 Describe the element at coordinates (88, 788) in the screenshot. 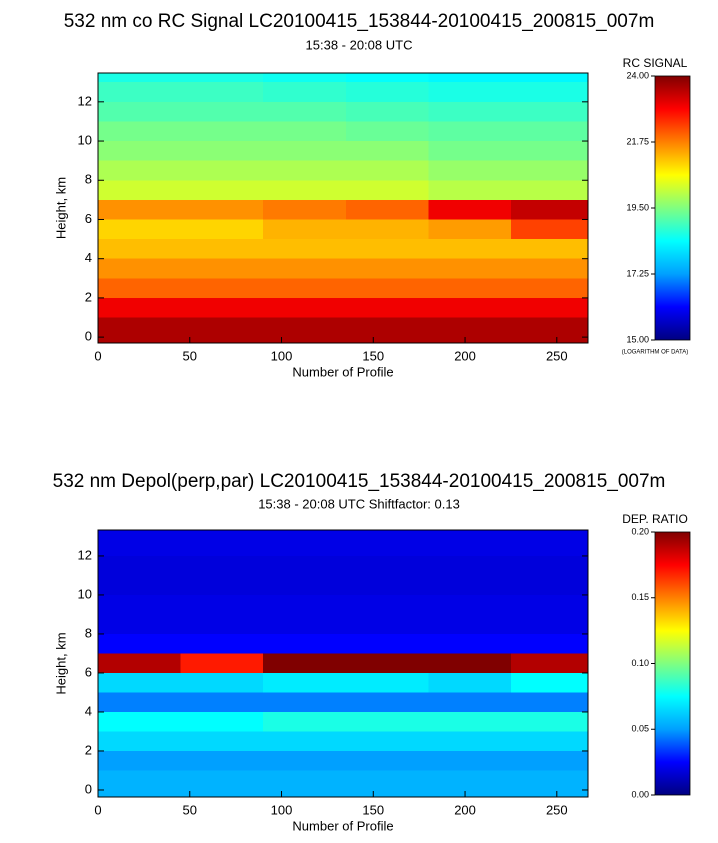

I see `y-tick-label: 0` at that location.